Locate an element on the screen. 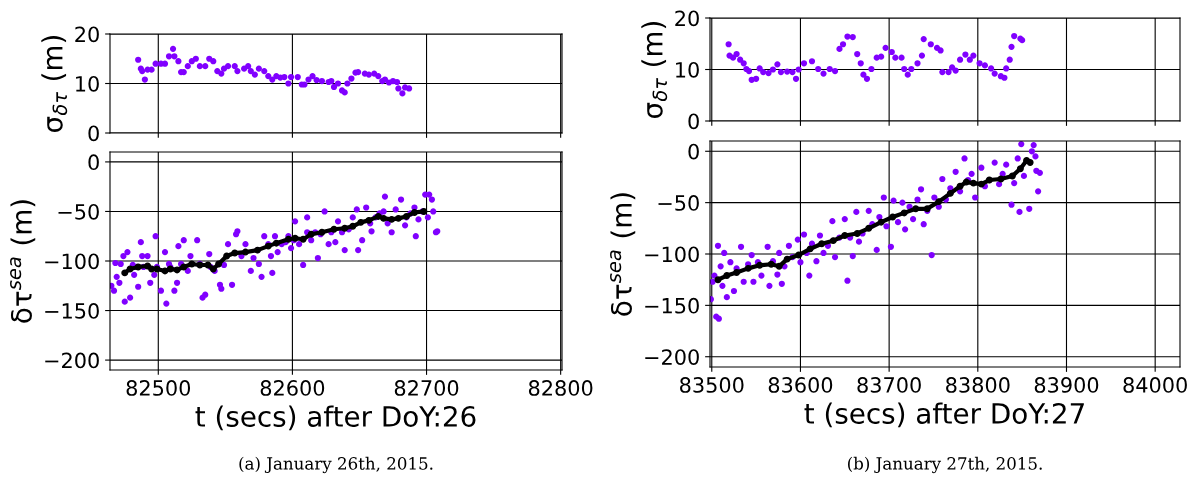 This screenshot has height=487, width=1190. x-tick-label: 83800 is located at coordinates (978, 385).